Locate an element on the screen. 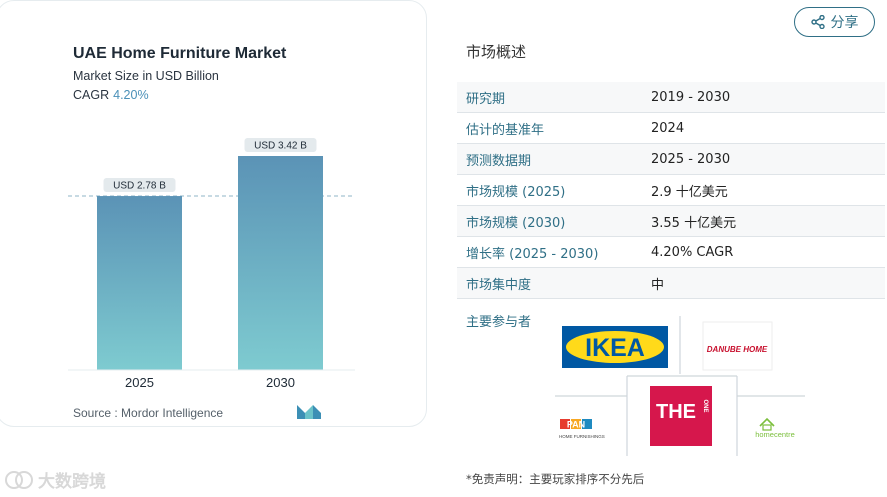 The height and width of the screenshot is (497, 887). watermark-logo-icon is located at coordinates (19, 479).